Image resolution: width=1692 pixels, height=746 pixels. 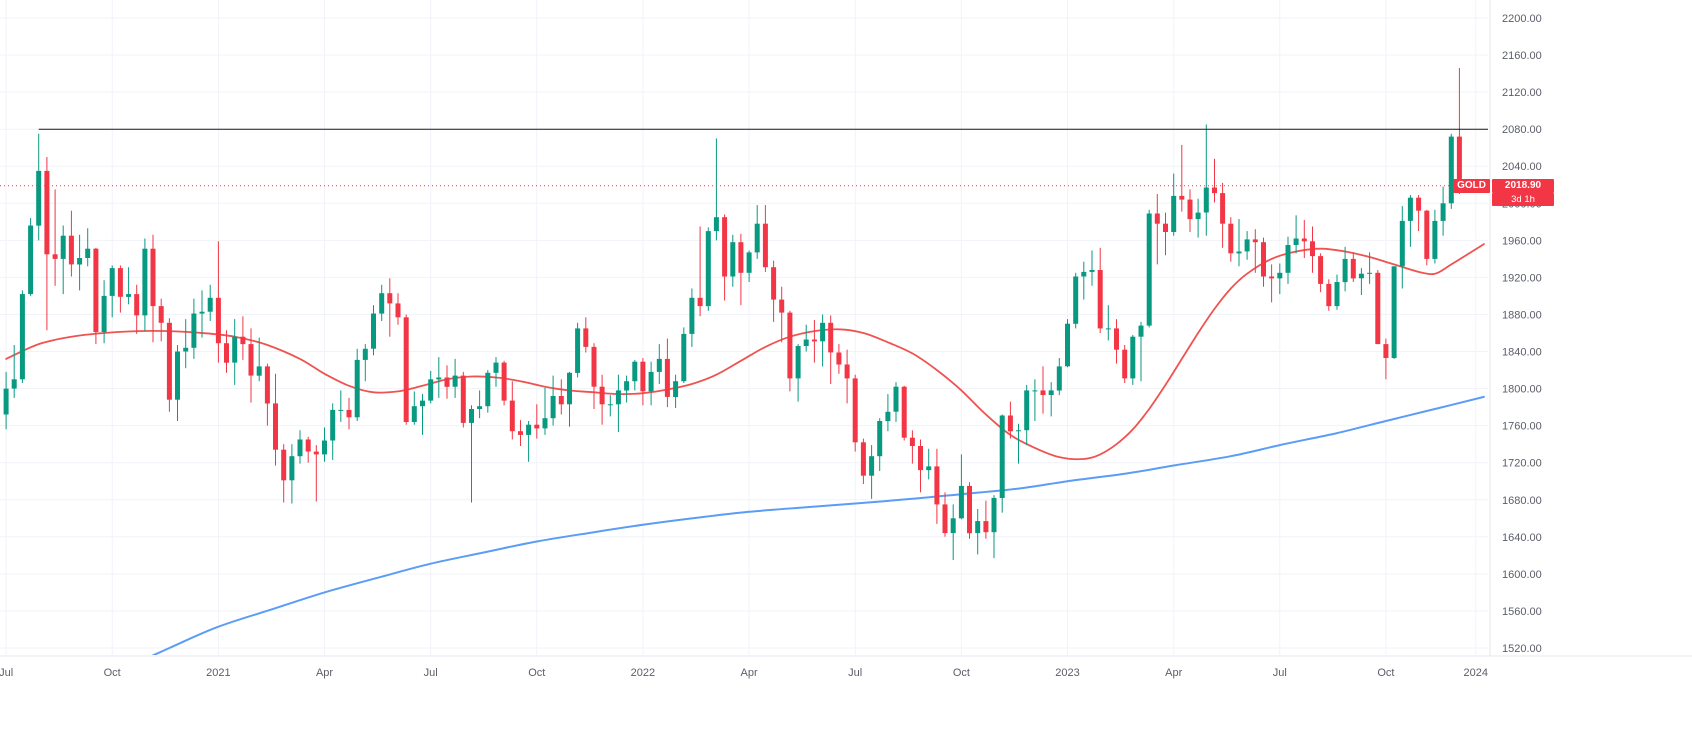 What do you see at coordinates (1522, 316) in the screenshot?
I see `svg-text: 1880.00` at bounding box center [1522, 316].